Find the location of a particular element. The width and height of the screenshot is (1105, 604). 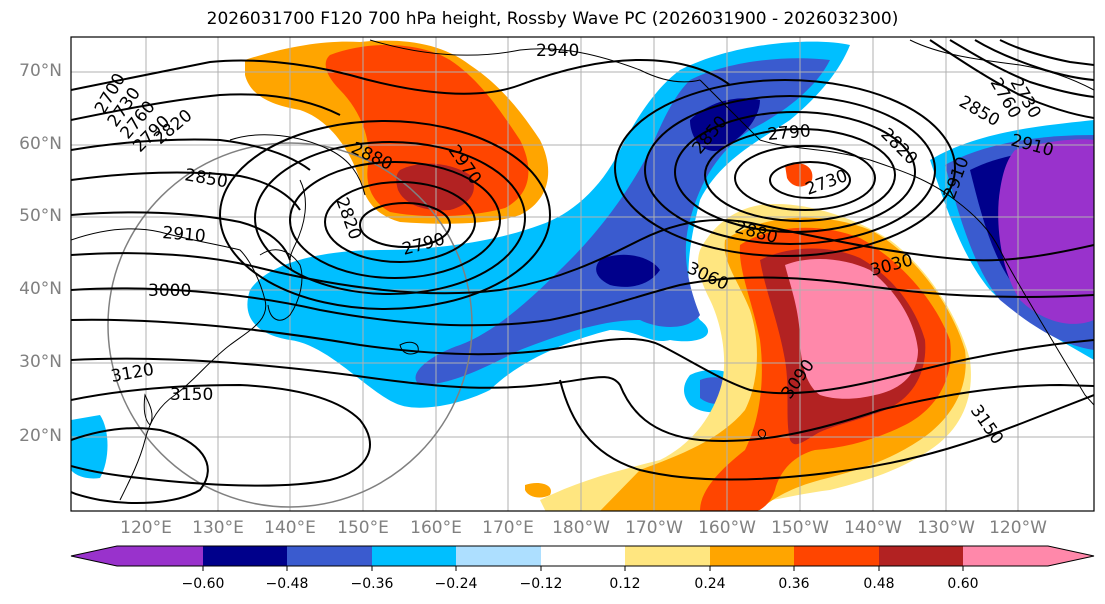

colorbar-outline is located at coordinates (582, 556).